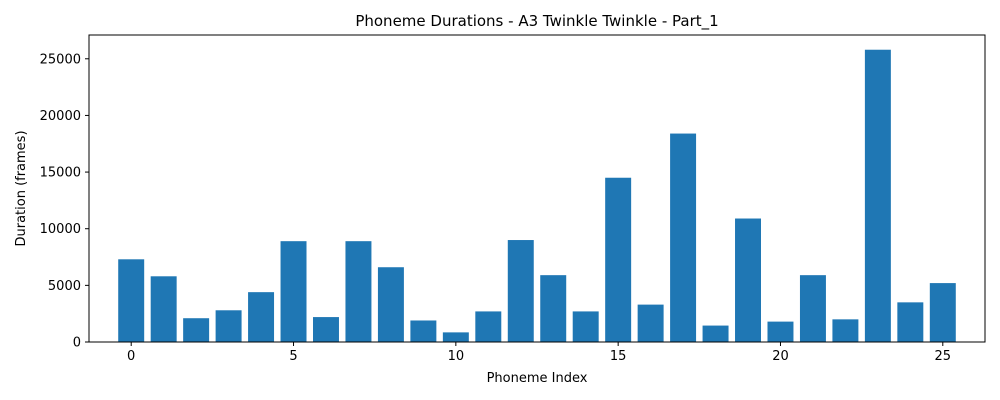  I want to click on x-tick-label: 15, so click(618, 356).